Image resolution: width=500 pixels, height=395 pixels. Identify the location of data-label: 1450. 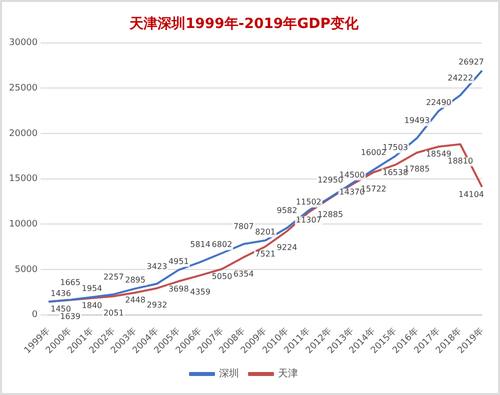
(60, 309).